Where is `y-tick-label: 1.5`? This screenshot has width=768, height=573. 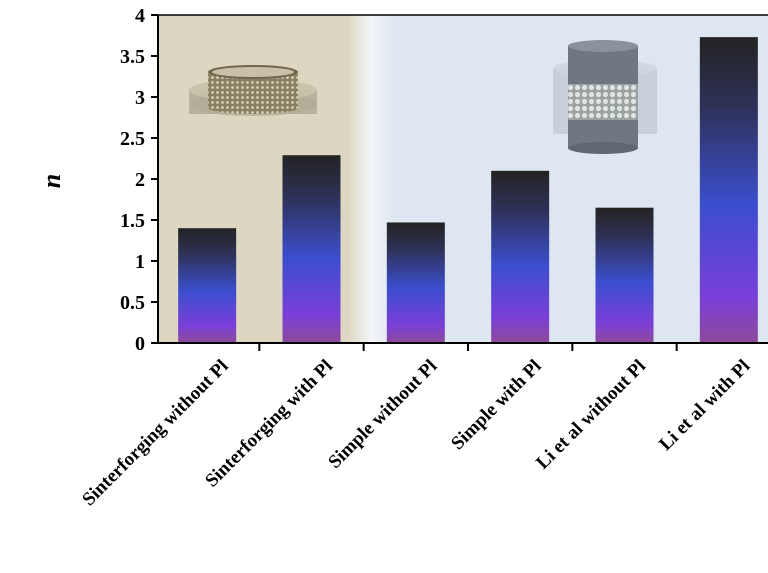
y-tick-label: 1.5 is located at coordinates (132, 221).